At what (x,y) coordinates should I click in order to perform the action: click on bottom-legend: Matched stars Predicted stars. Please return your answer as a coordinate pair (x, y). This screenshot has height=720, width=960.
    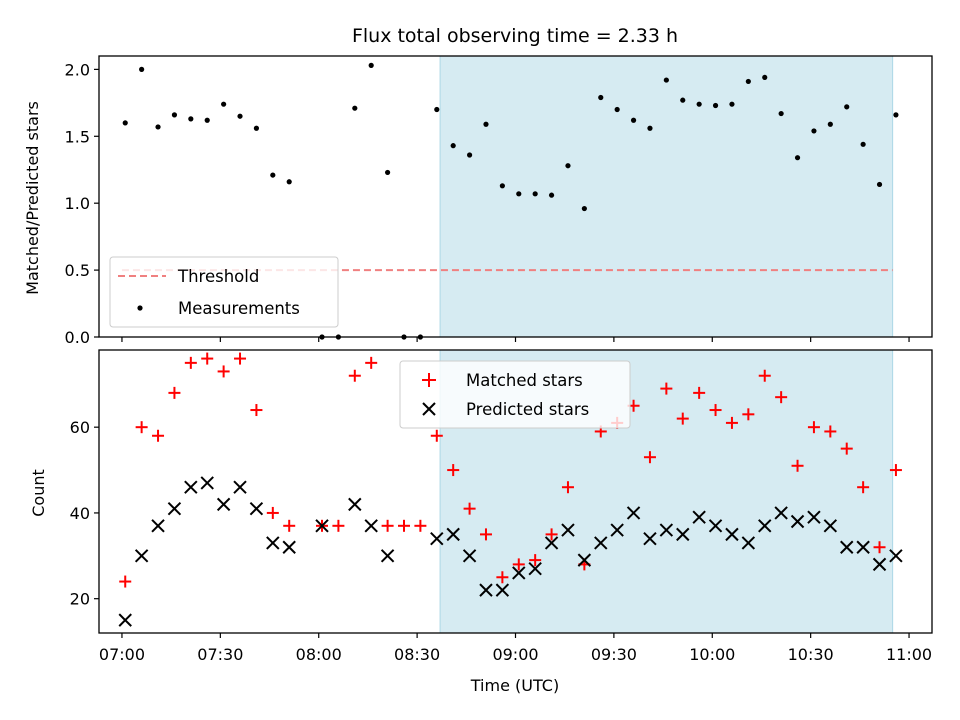
    Looking at the image, I should click on (515, 394).